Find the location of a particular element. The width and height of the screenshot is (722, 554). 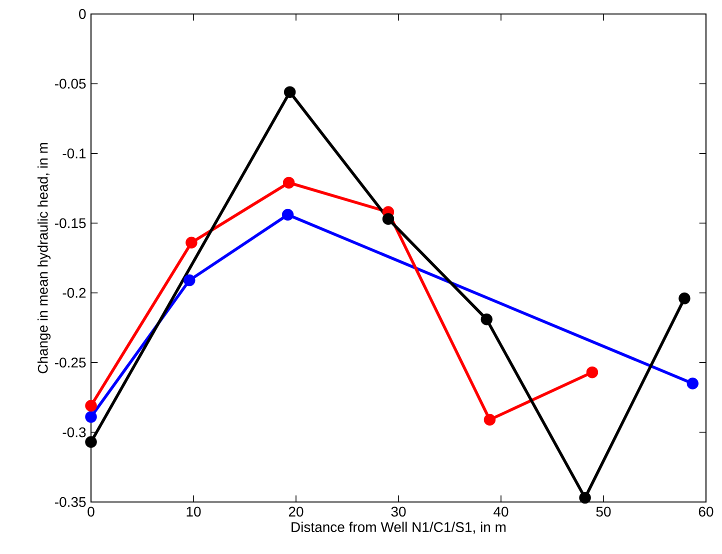

x-tick-label: 50 is located at coordinates (603, 511).